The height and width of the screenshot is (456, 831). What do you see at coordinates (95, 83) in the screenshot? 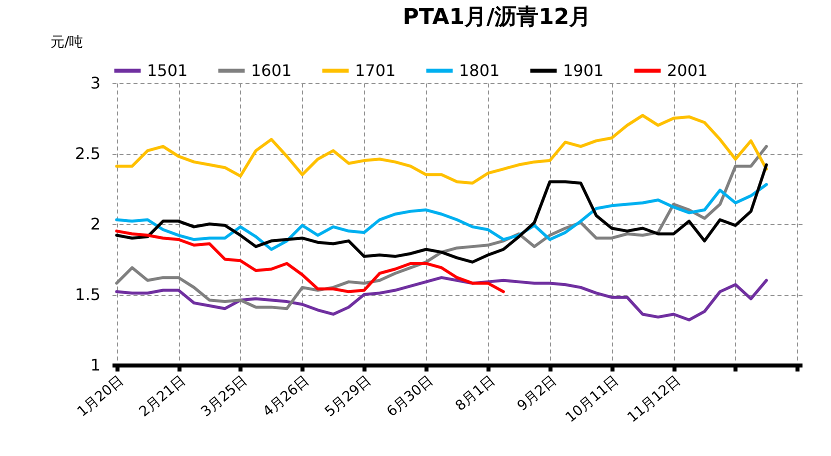
I see `y-tick-label: 3` at bounding box center [95, 83].